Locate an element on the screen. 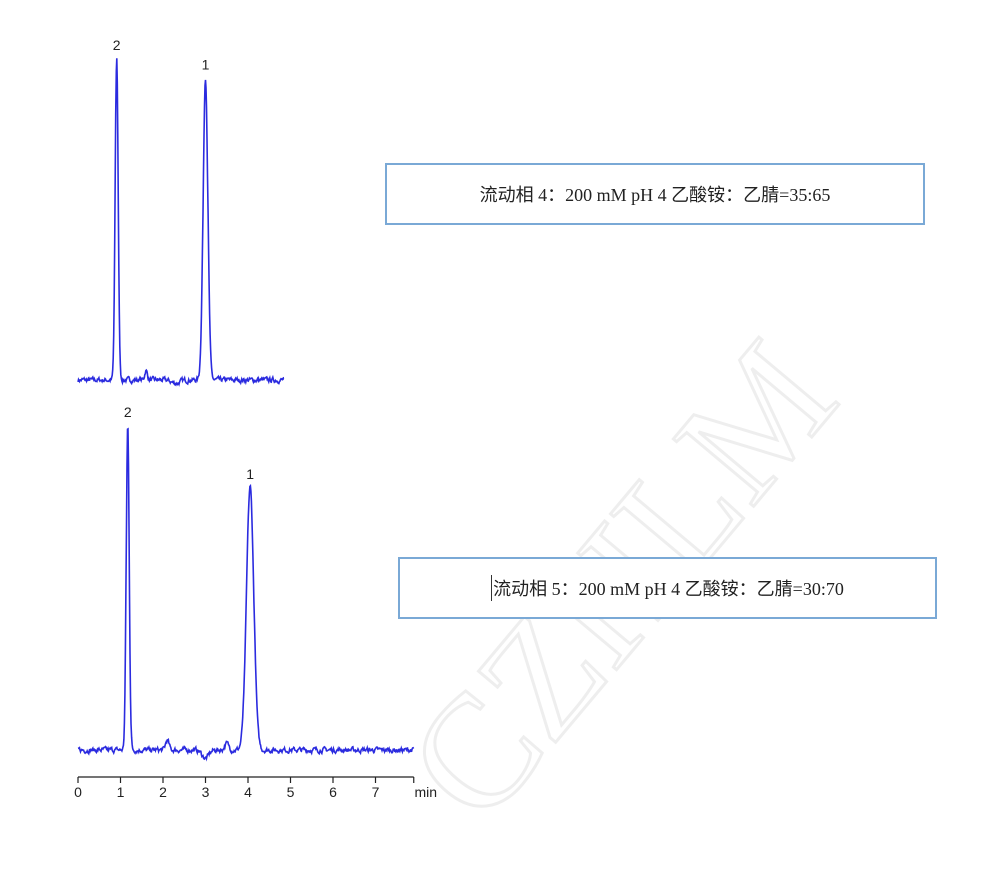  x-tick-label: 0 is located at coordinates (78, 792).